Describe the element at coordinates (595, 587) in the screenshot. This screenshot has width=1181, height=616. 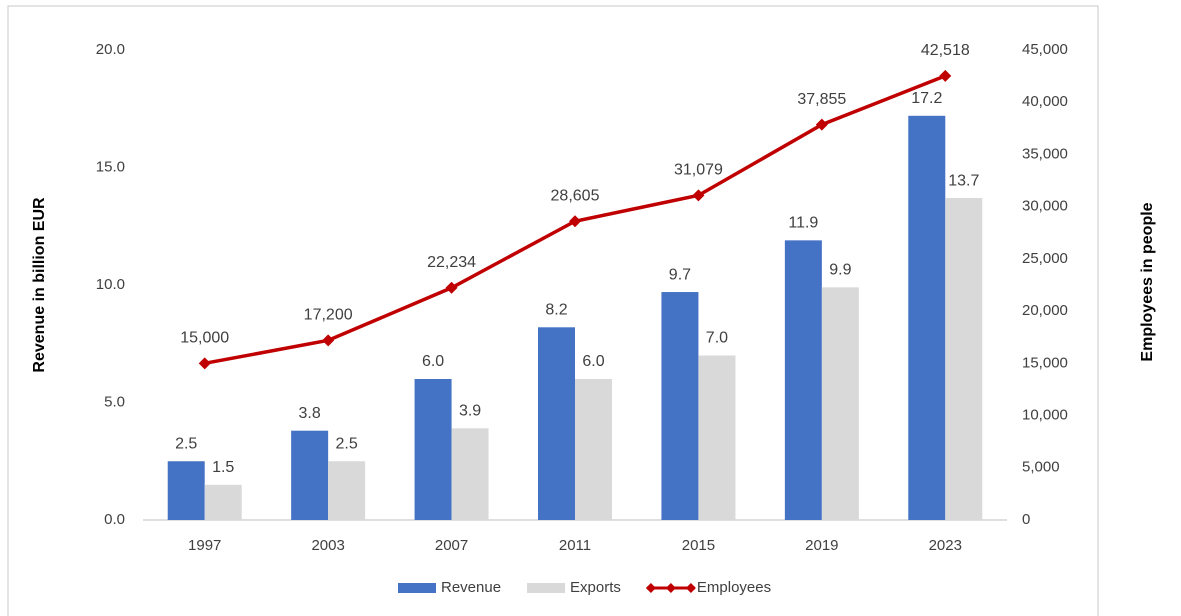
I see `legend-label: Exports` at that location.